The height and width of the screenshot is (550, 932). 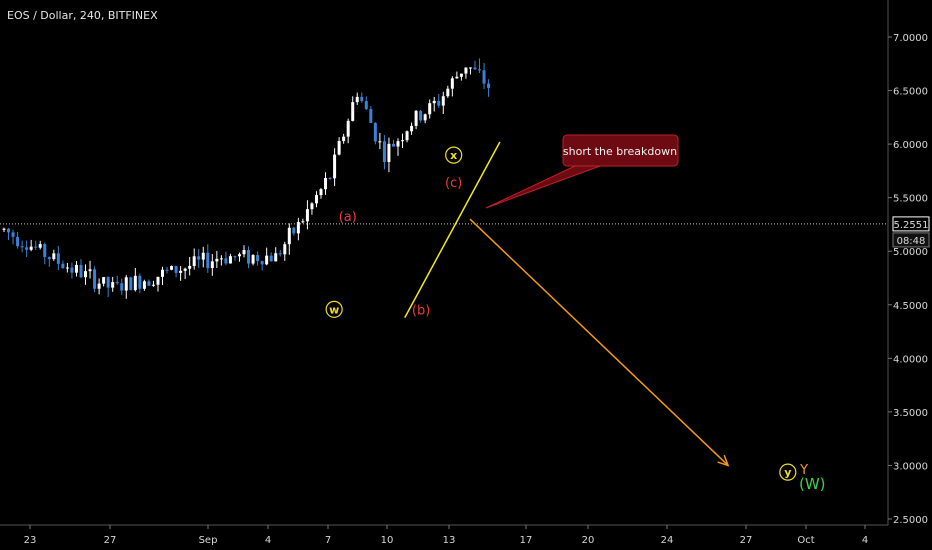 What do you see at coordinates (82, 15) in the screenshot?
I see `symbol-title: EOS / Dollar, 240, BITFINEX` at bounding box center [82, 15].